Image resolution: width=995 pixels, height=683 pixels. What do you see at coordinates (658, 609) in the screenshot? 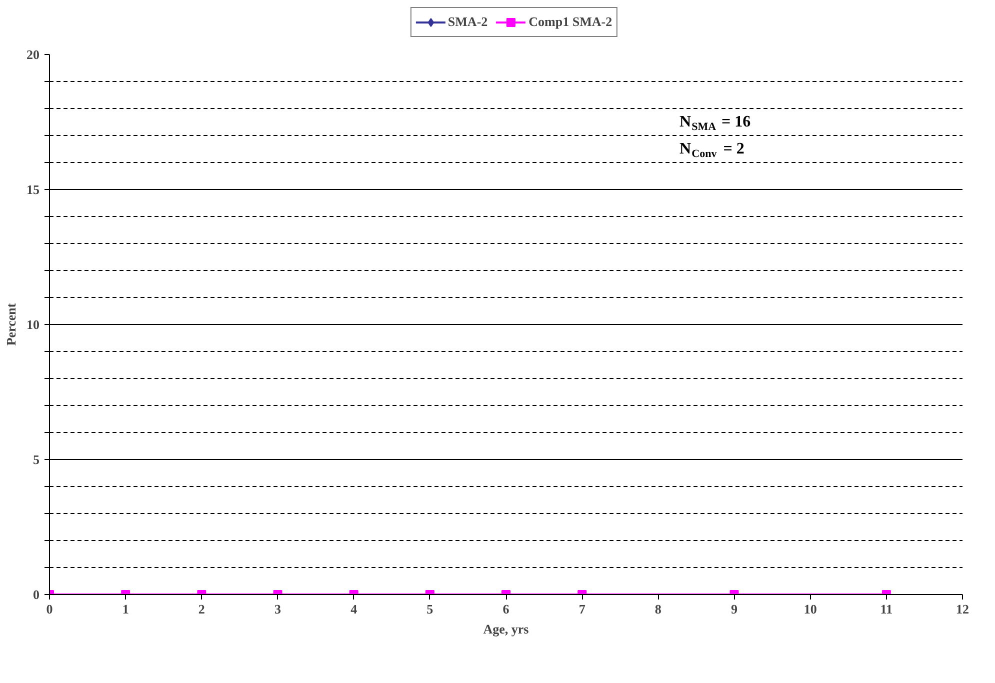
I see `x-tick-label: 8` at bounding box center [658, 609].